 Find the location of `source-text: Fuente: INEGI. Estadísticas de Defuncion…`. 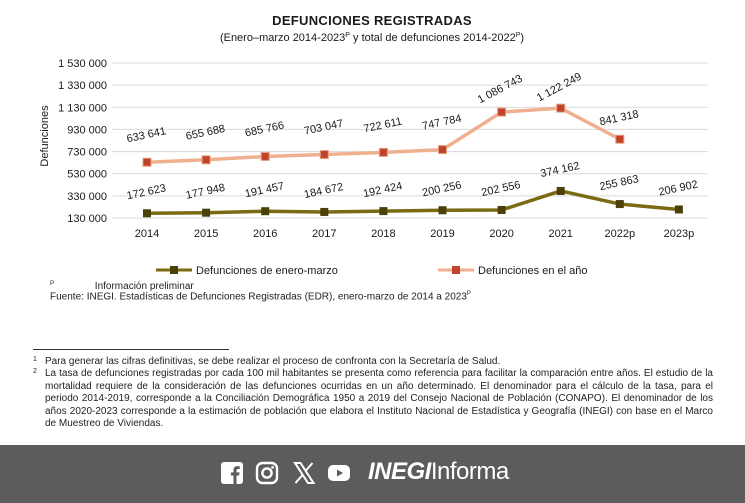

source-text: Fuente: INEGI. Estadísticas de Defuncion… is located at coordinates (258, 297).